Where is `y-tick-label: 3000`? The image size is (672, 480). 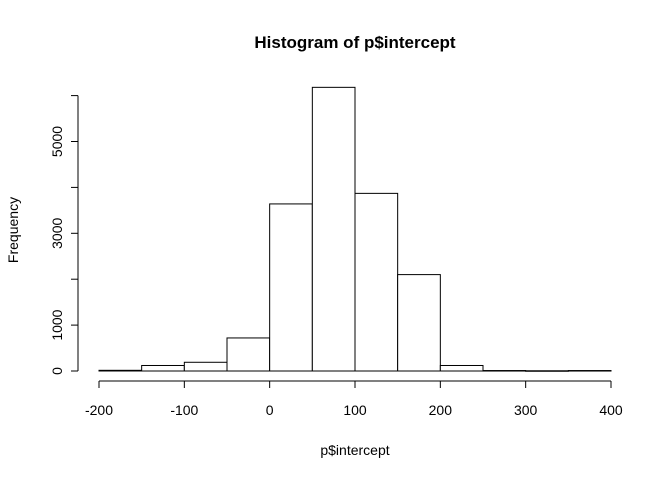 y-tick-label: 3000 is located at coordinates (57, 233).